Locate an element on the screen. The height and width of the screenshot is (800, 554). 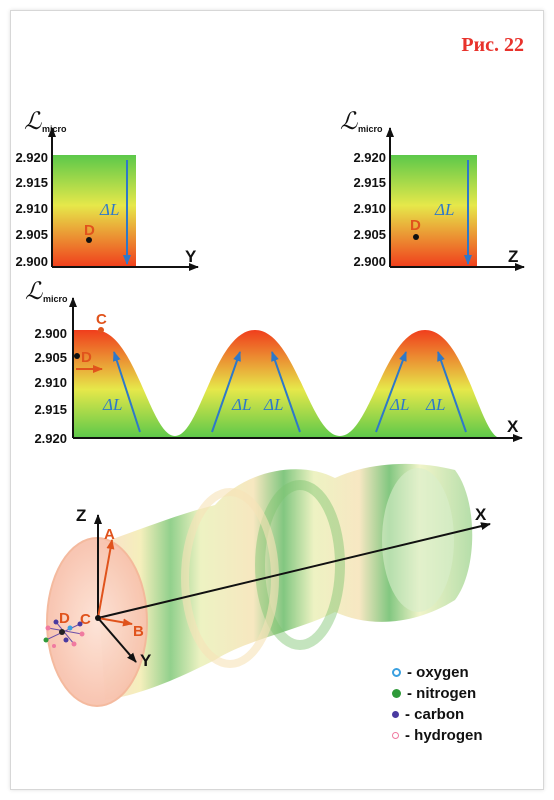
vector-b-arrow is located at coordinates (115, 622).